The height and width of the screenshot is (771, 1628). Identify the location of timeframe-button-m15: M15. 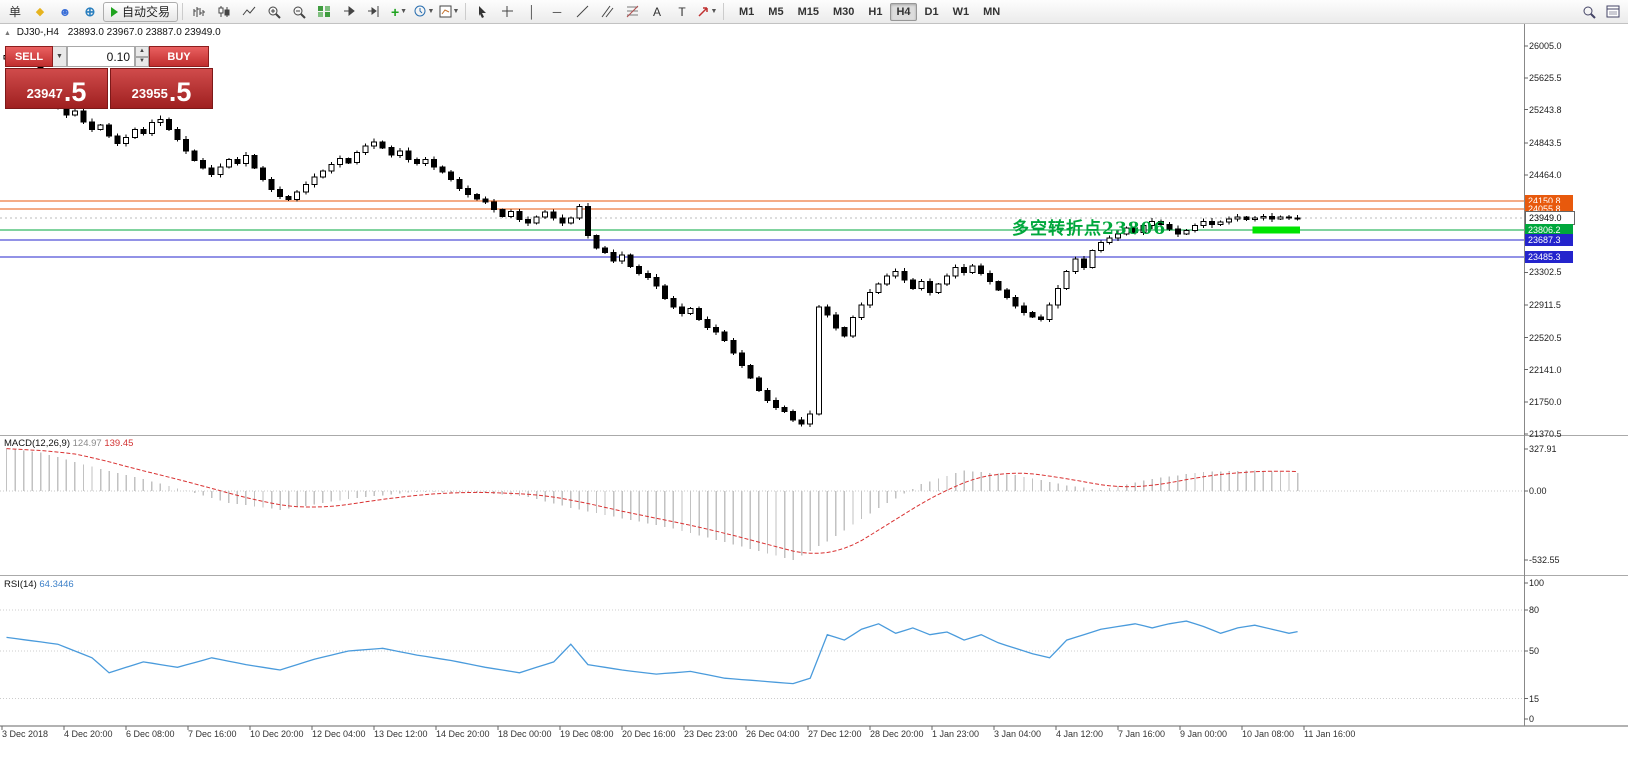
(808, 11).